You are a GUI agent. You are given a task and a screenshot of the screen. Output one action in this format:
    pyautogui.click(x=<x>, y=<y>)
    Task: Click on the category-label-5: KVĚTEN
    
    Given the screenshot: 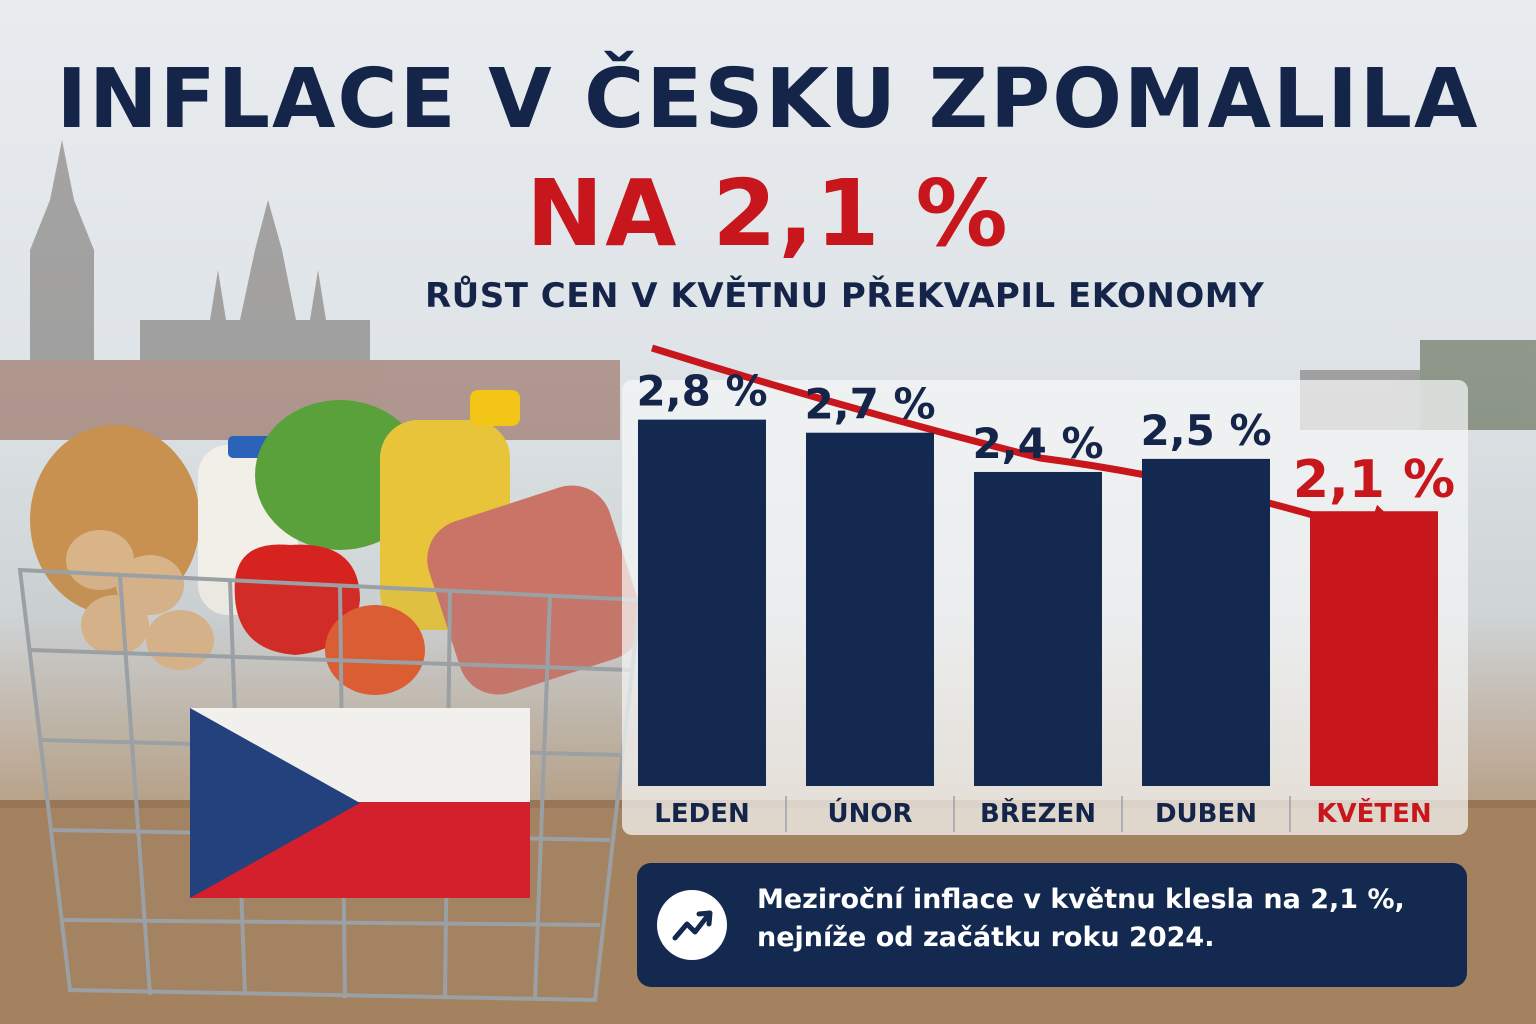 What is the action you would take?
    pyautogui.click(x=1373, y=813)
    